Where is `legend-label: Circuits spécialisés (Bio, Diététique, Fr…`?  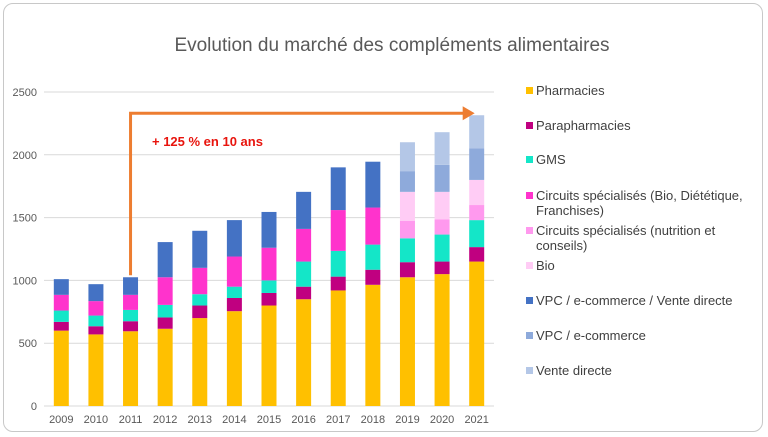
legend-label: Circuits spécialisés (Bio, Diététique, Fr… is located at coordinates (639, 203).